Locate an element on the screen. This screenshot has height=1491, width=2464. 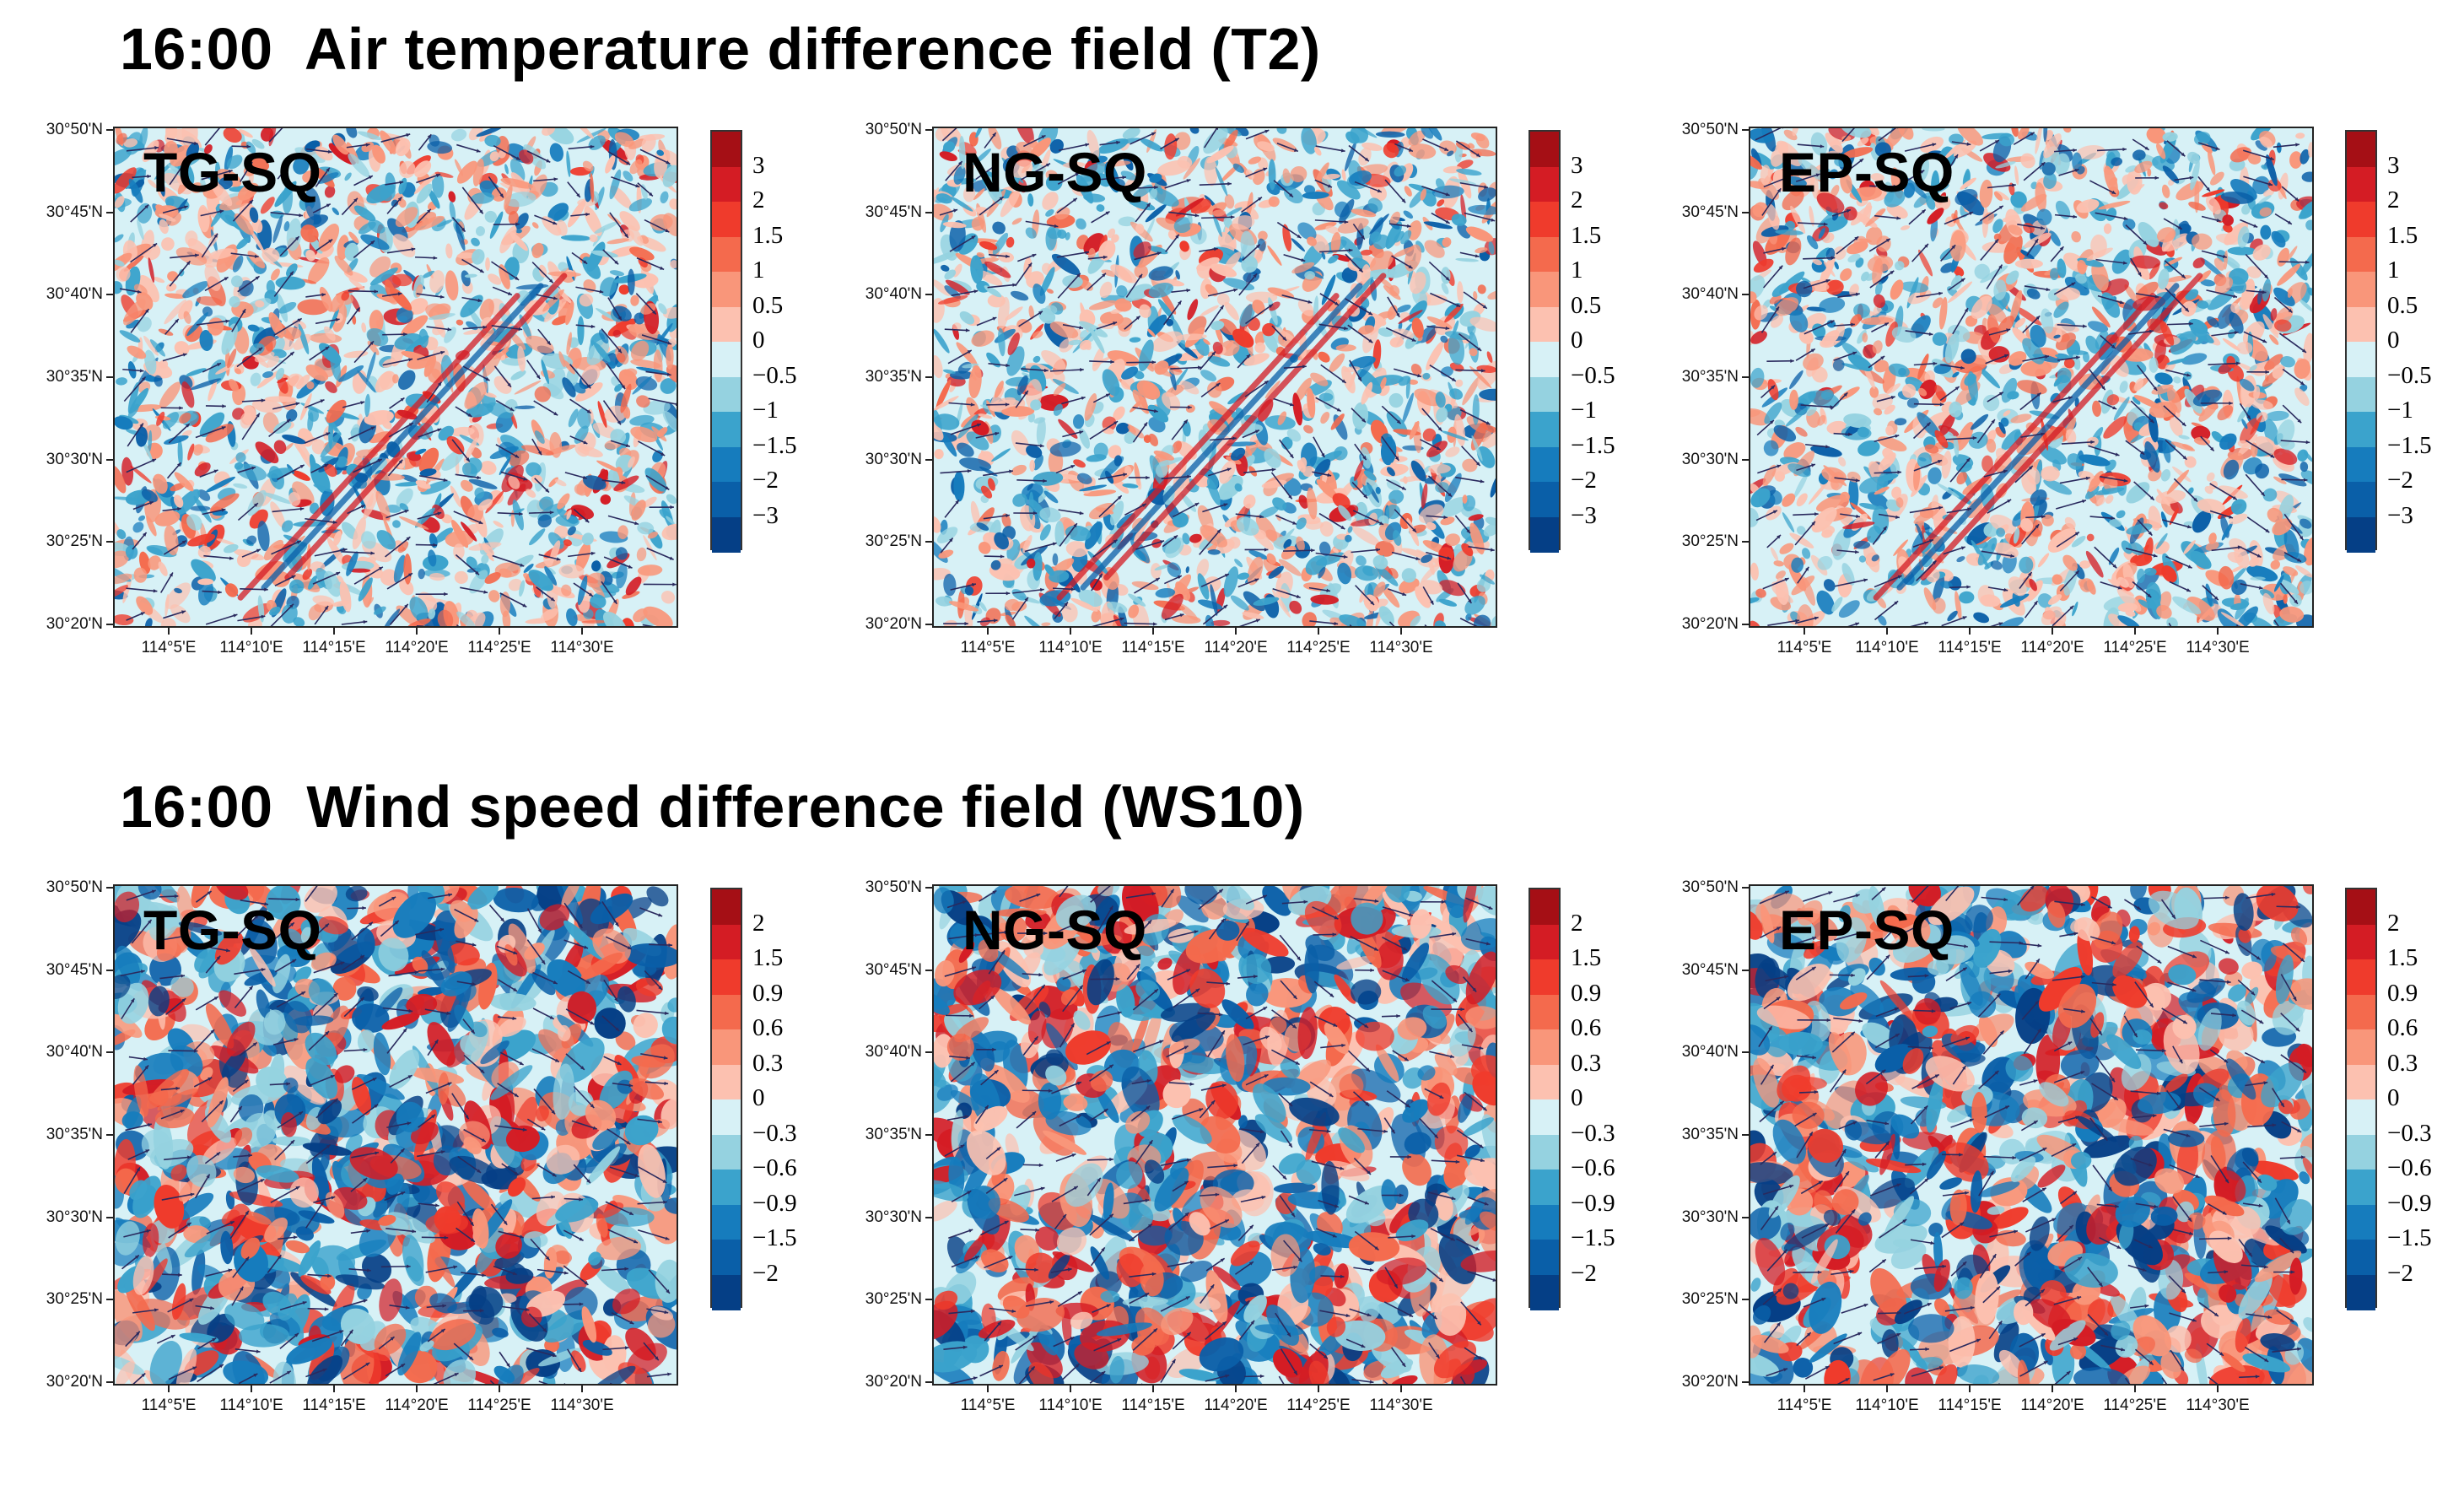
lon-tick-label: 114°30'E is located at coordinates (582, 648).